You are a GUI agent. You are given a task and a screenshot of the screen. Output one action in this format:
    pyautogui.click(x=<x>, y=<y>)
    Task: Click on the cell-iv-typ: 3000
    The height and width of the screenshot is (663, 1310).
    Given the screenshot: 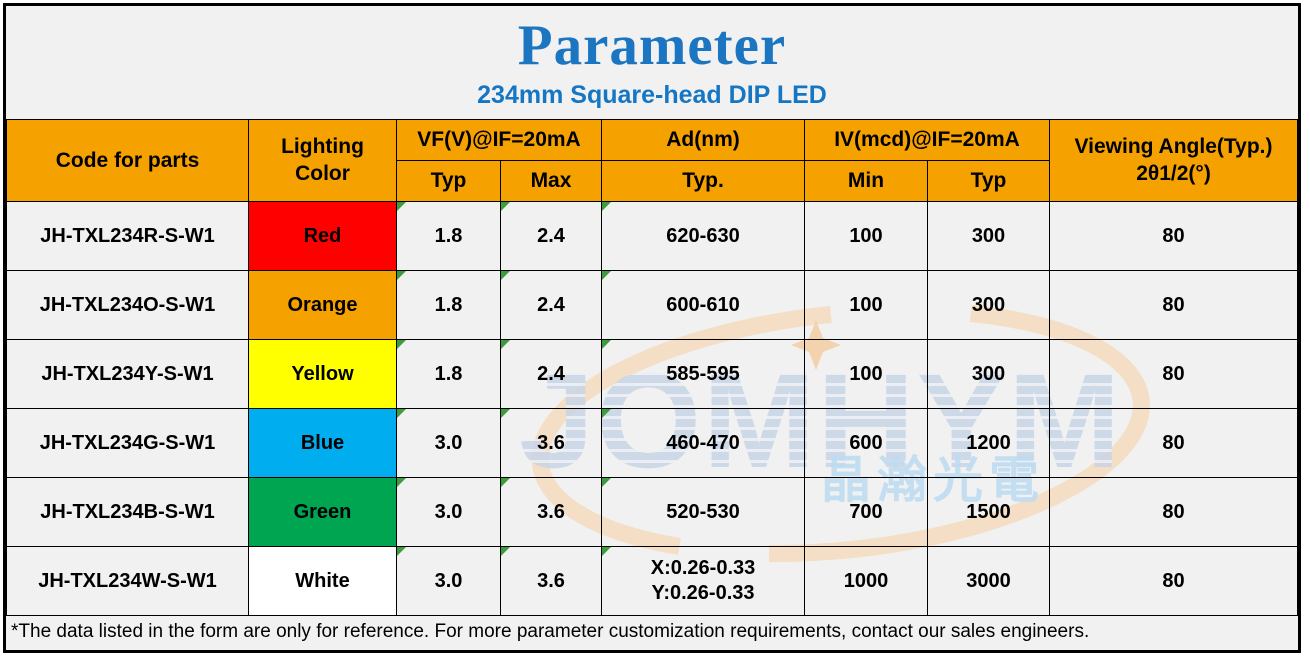 What is the action you would take?
    pyautogui.click(x=988, y=581)
    